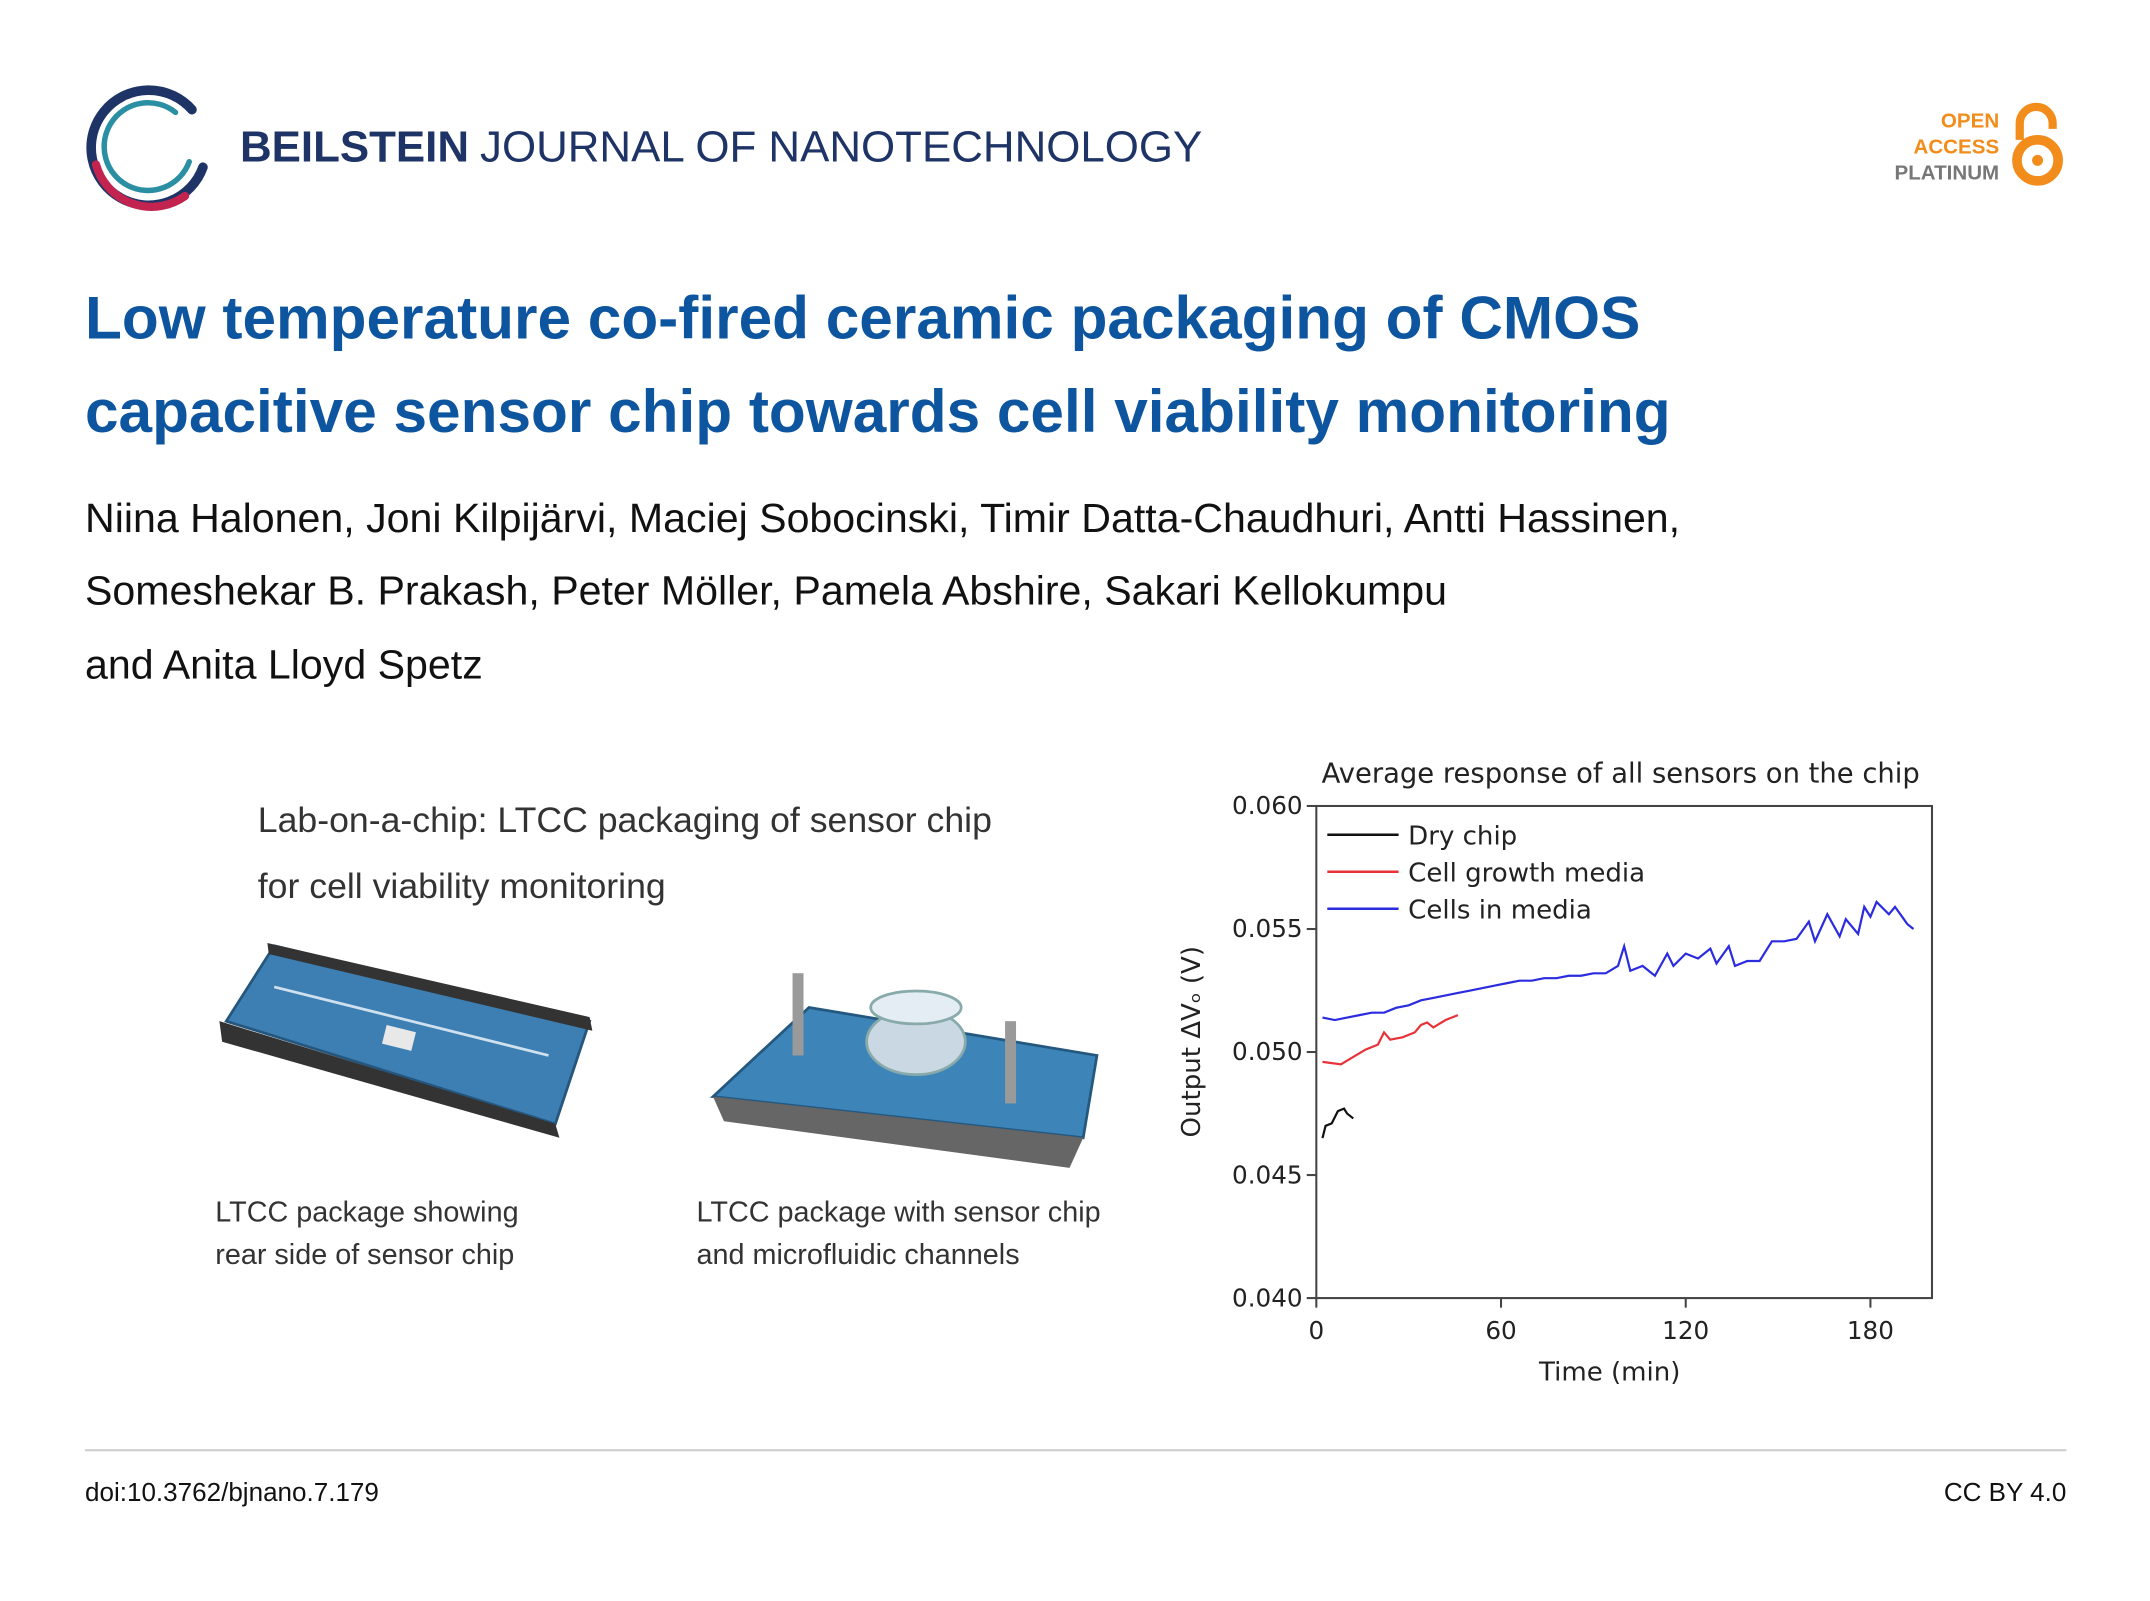 The height and width of the screenshot is (1601, 2150). I want to click on y-tick-label: 0.055, so click(1267, 928).